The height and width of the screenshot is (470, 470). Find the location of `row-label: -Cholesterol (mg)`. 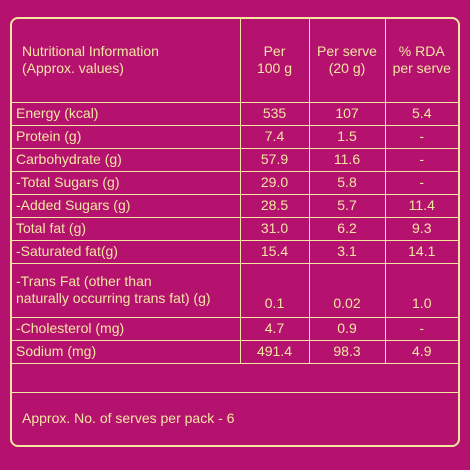

row-label: -Cholesterol (mg) is located at coordinates (126, 328).